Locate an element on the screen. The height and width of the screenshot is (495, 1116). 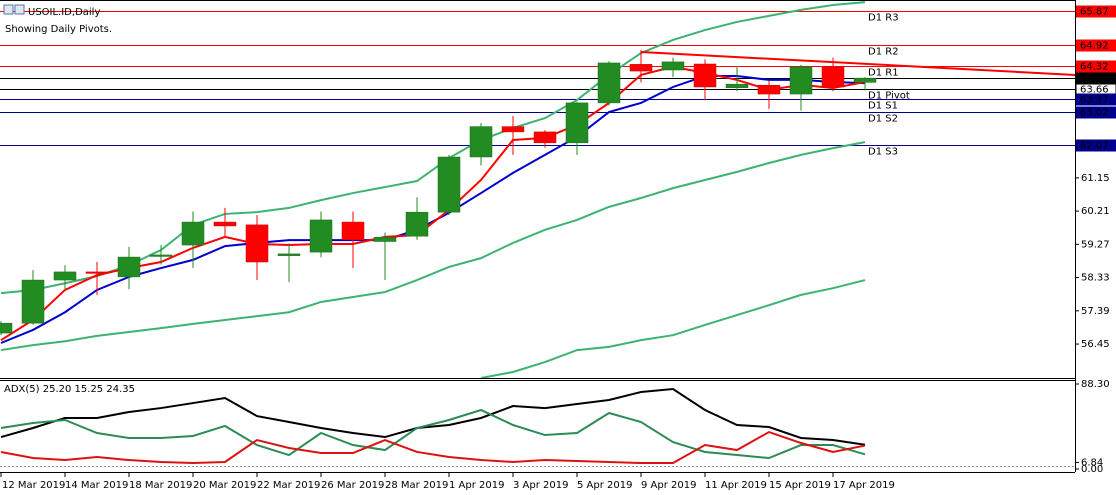
pivot-label: D1 R2 is located at coordinates (883, 52).